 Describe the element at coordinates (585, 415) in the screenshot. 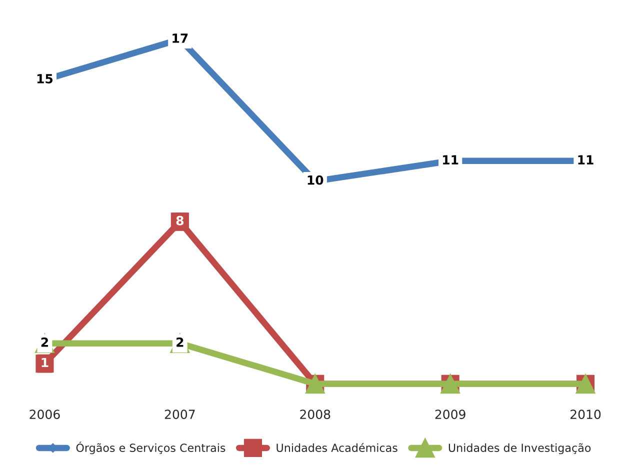

I see `x-tick-label: 2010` at that location.